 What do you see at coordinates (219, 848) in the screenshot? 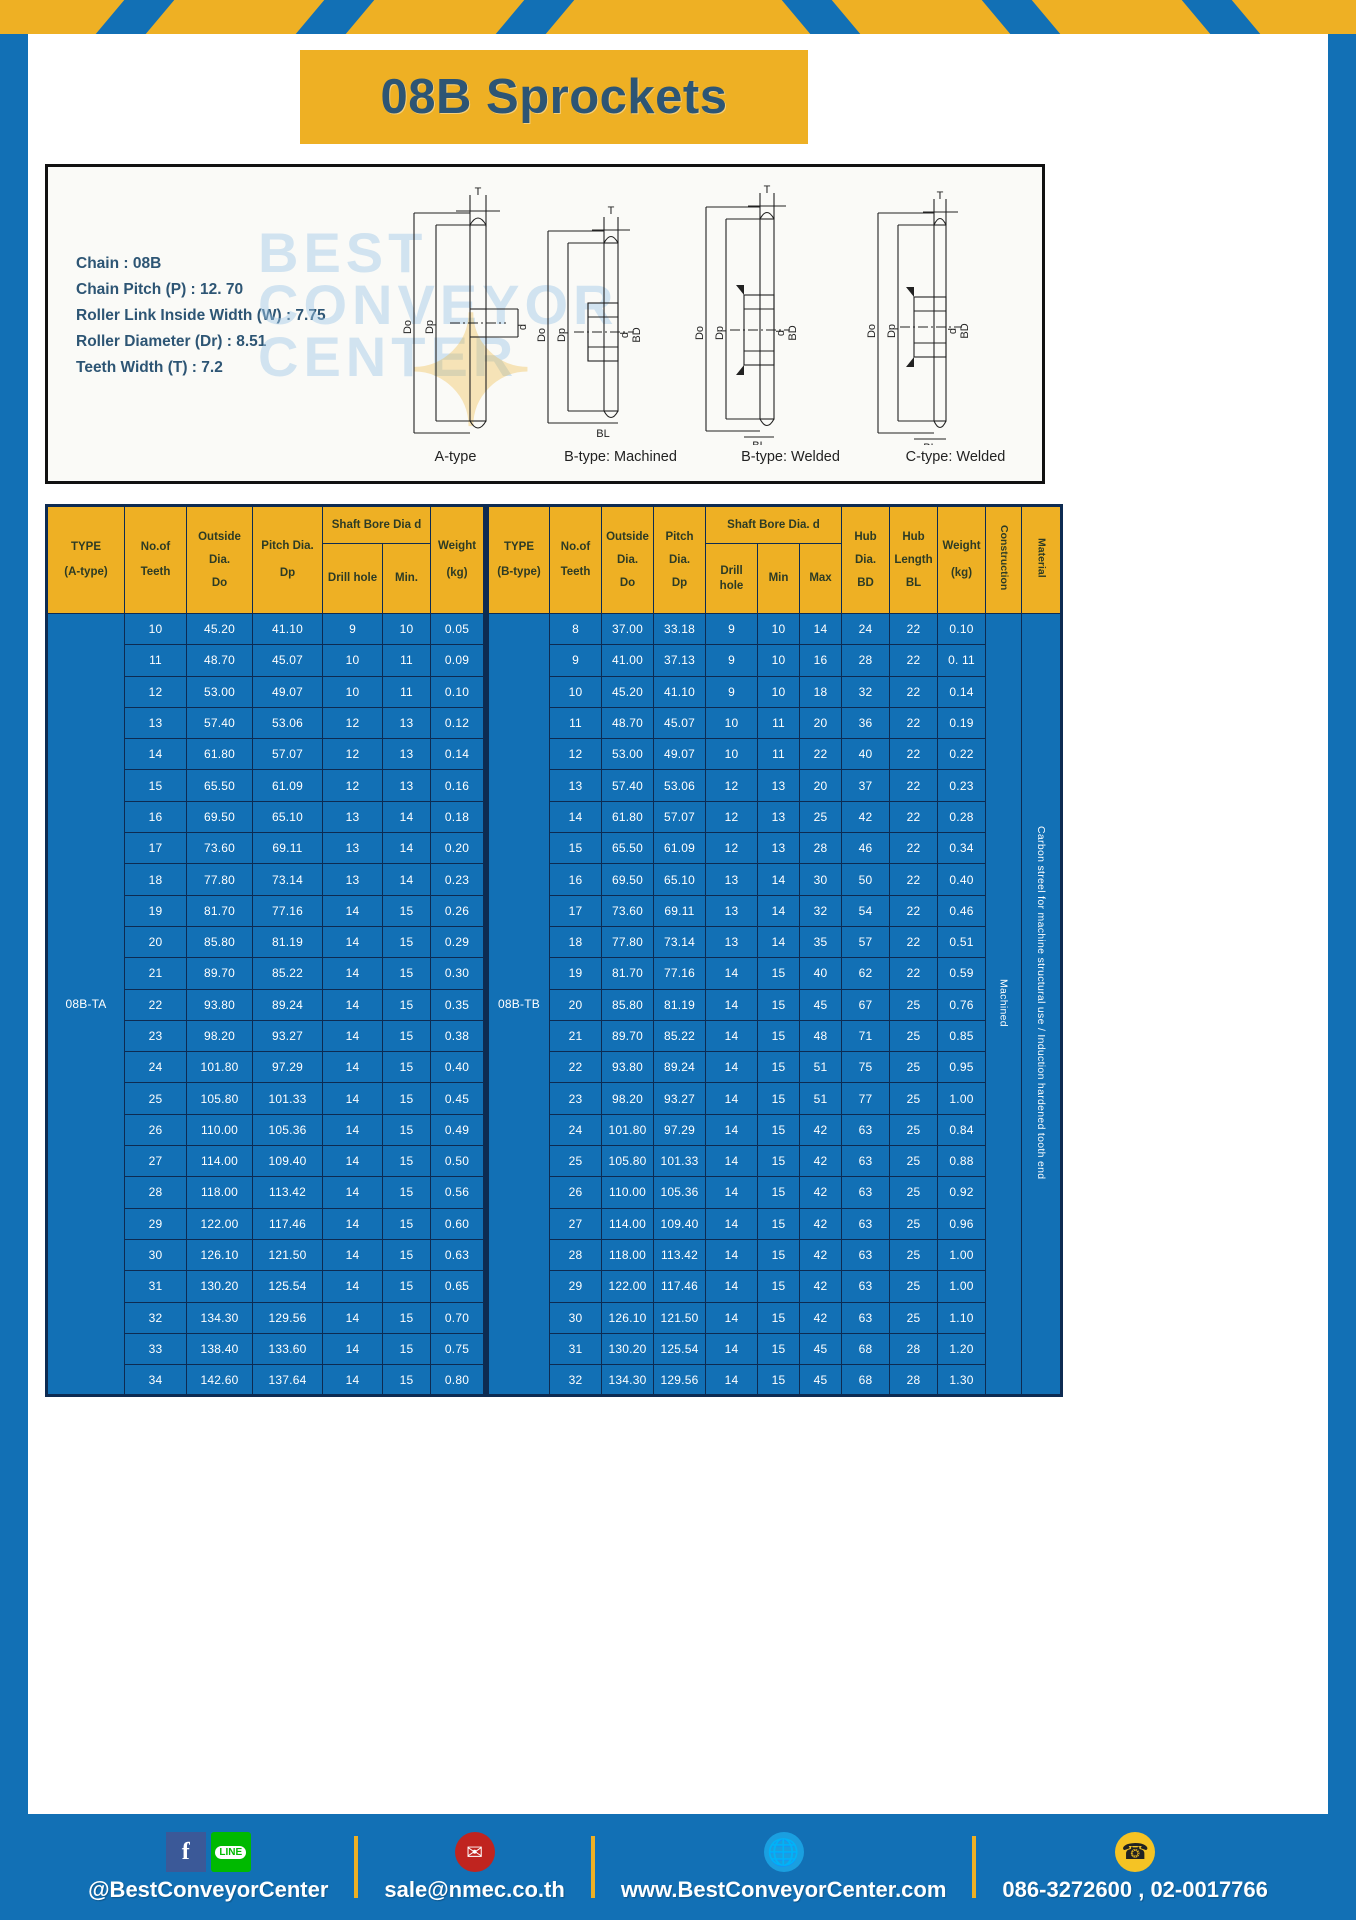
I see `cell-outside-dia: 73.60` at bounding box center [219, 848].